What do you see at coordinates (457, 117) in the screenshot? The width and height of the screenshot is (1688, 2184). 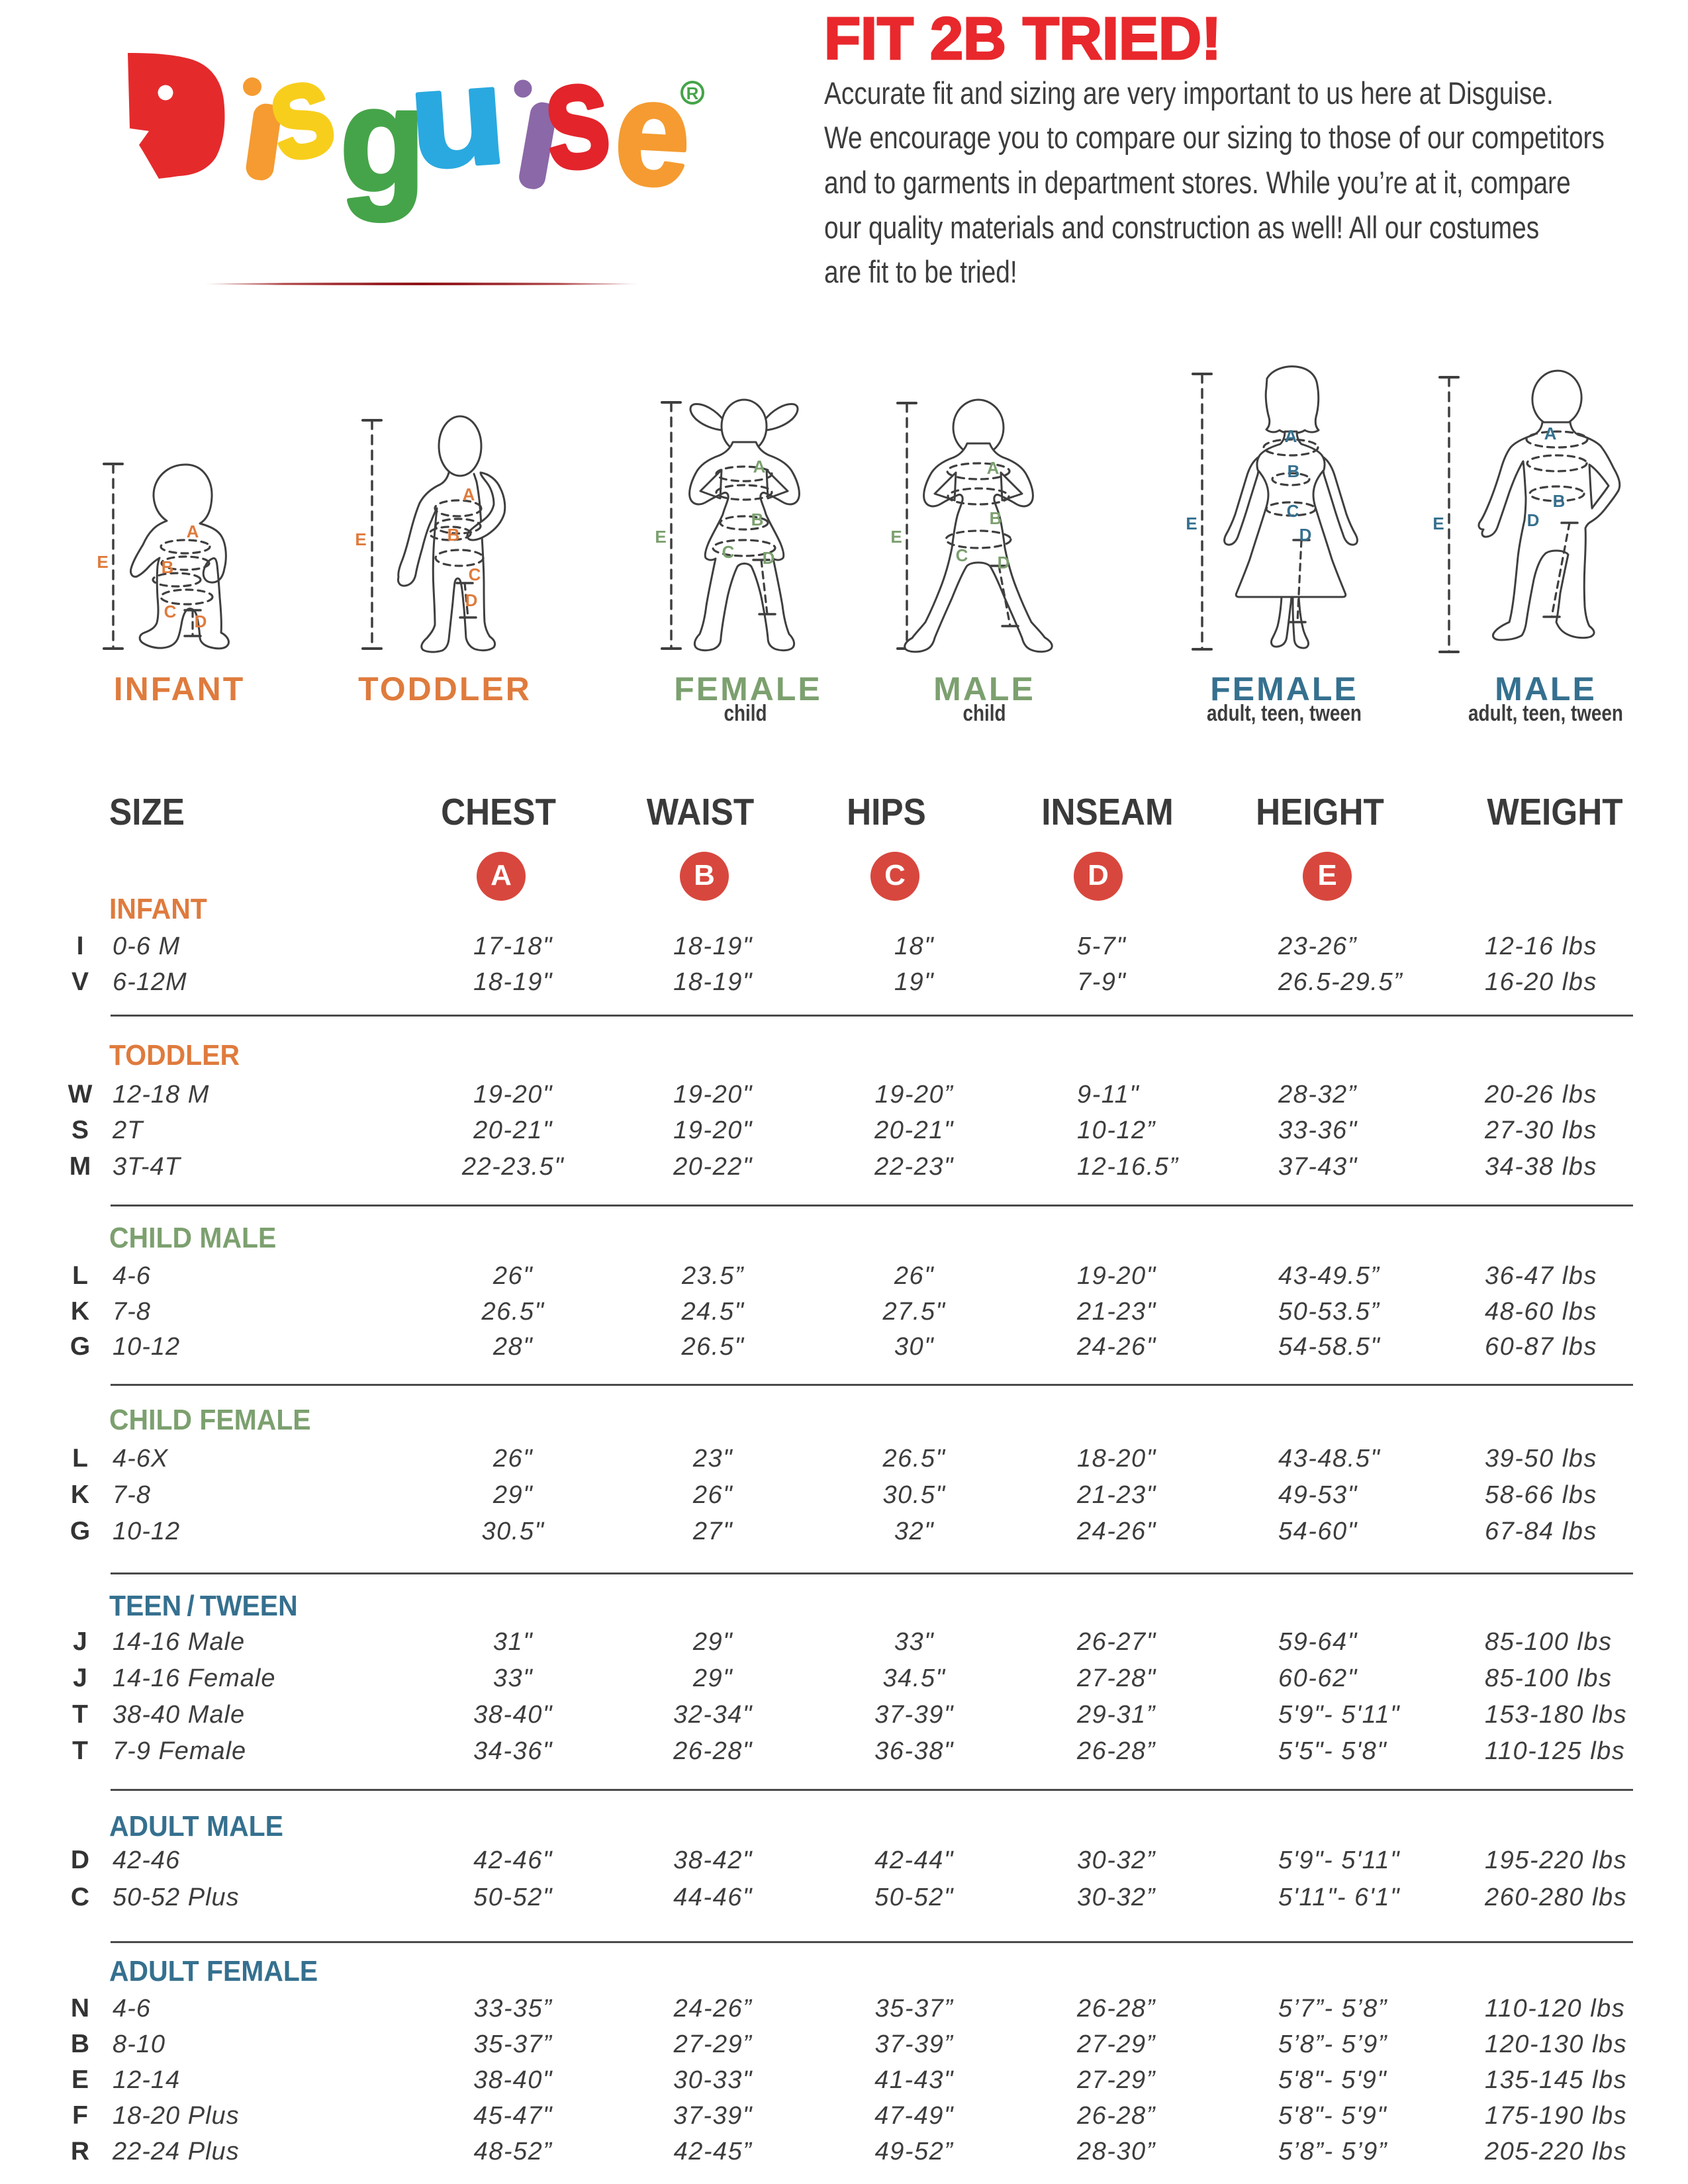 I see `svg-text: u` at bounding box center [457, 117].